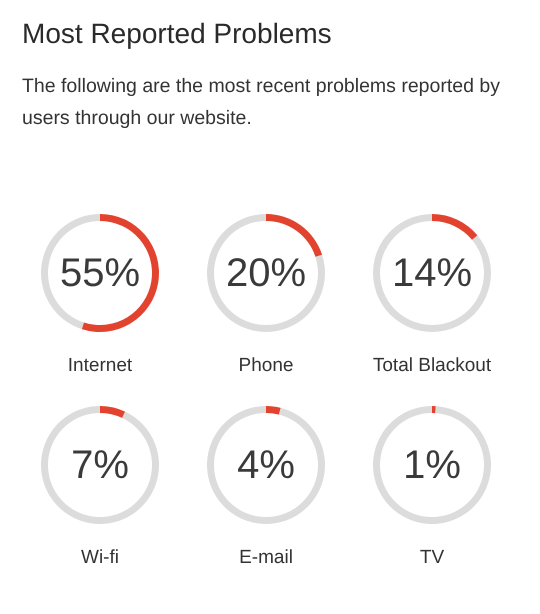 The height and width of the screenshot is (614, 540). I want to click on text: Most Reported Problems, so click(177, 34).